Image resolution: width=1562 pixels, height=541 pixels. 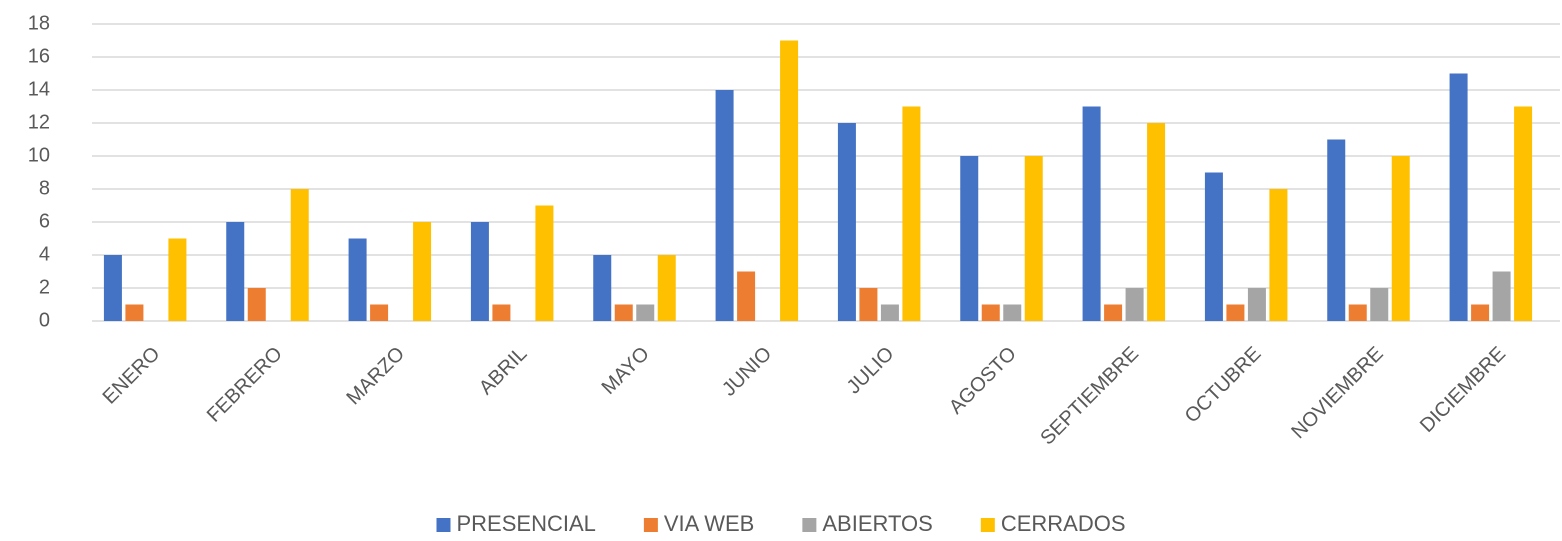 I want to click on x-tick-label: JULIO, so click(x=871, y=371).